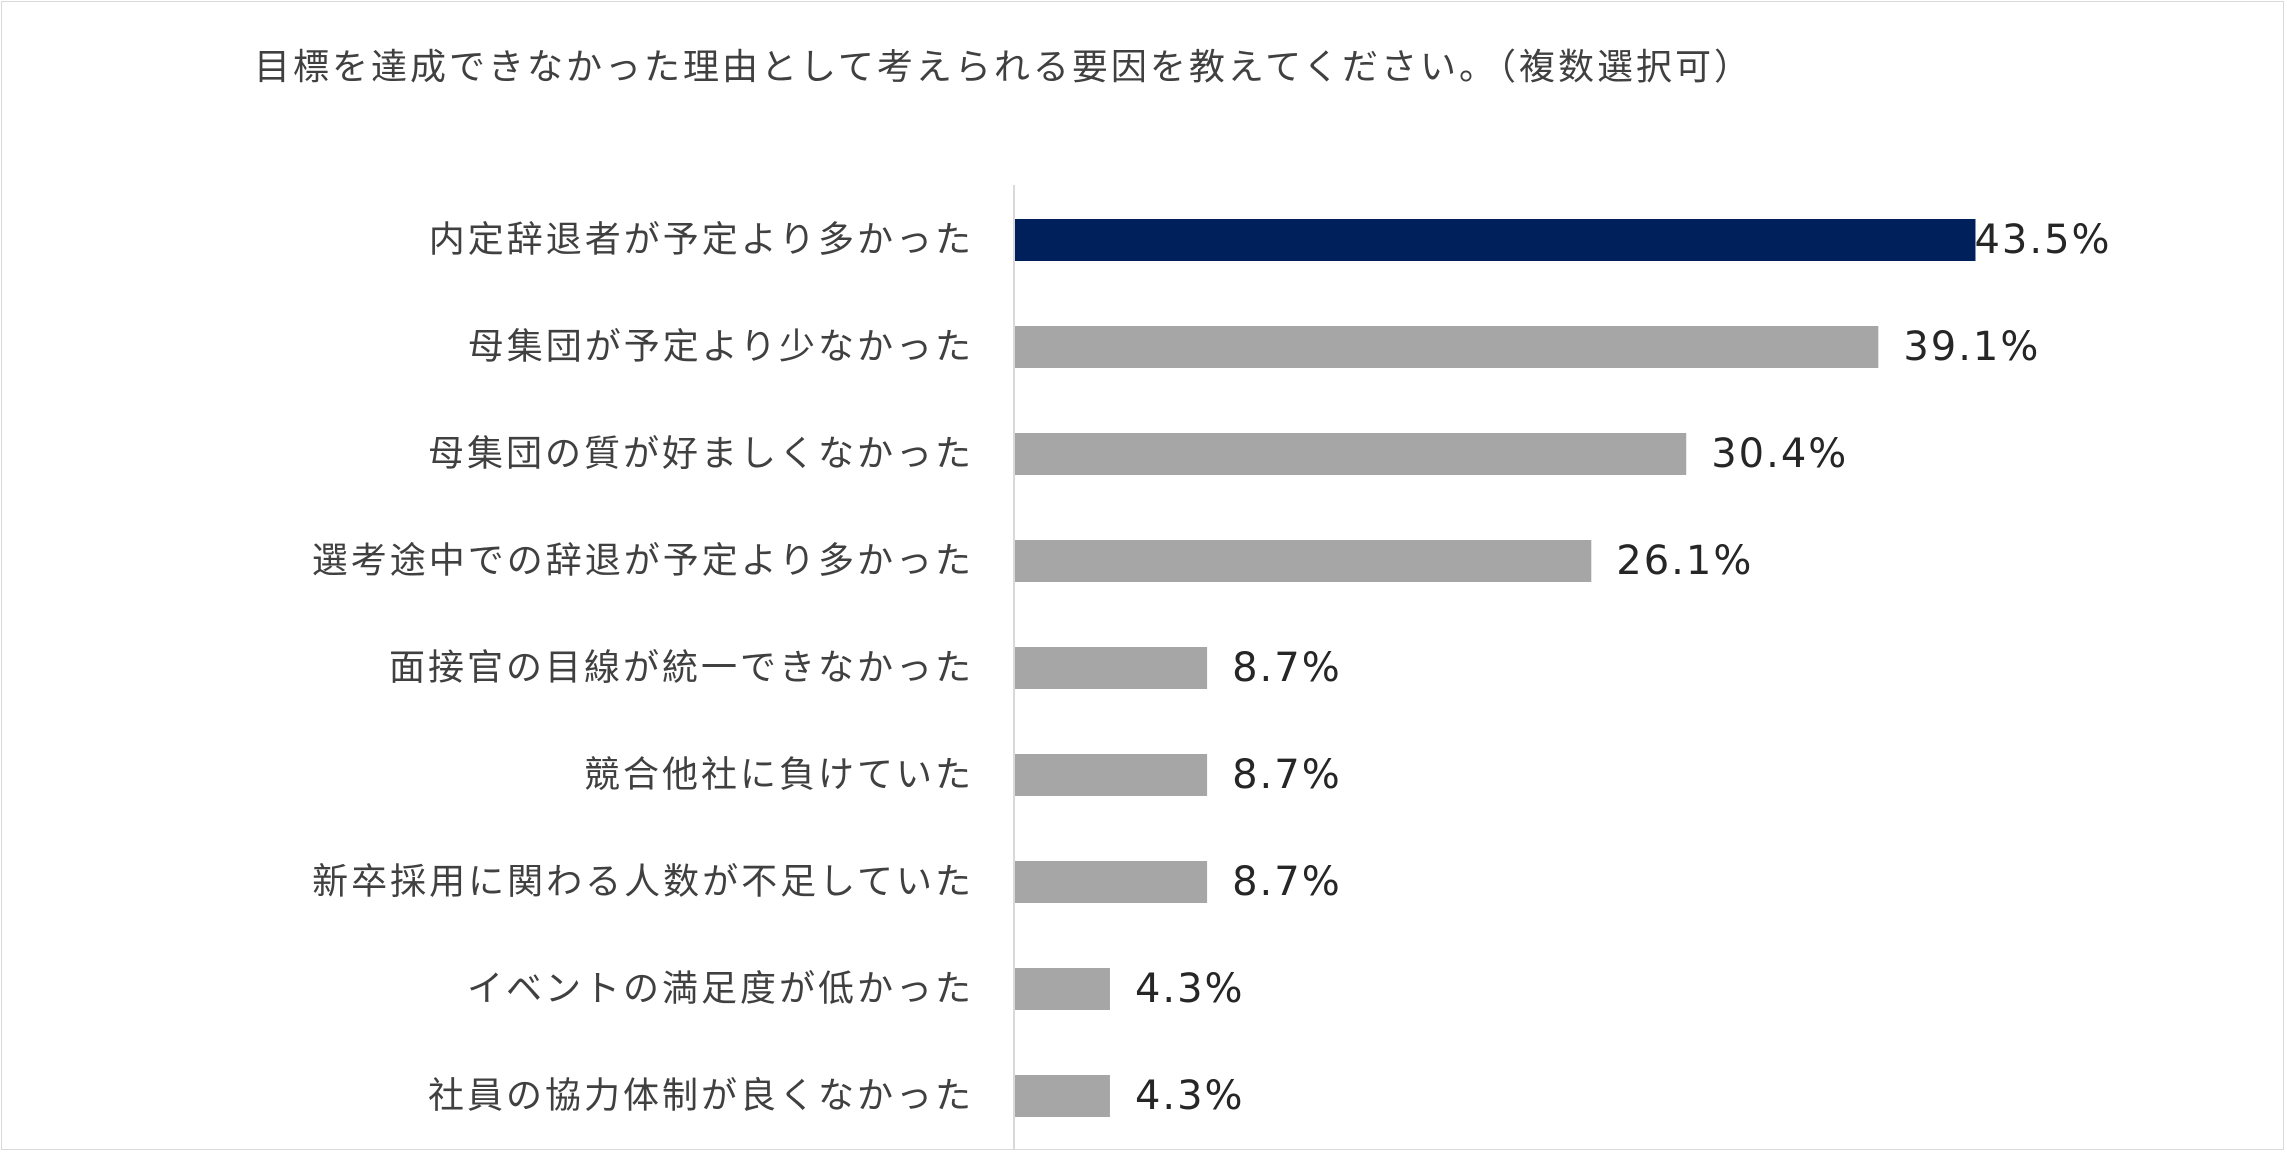  What do you see at coordinates (2042, 240) in the screenshot?
I see `value-label: 43.5%` at bounding box center [2042, 240].